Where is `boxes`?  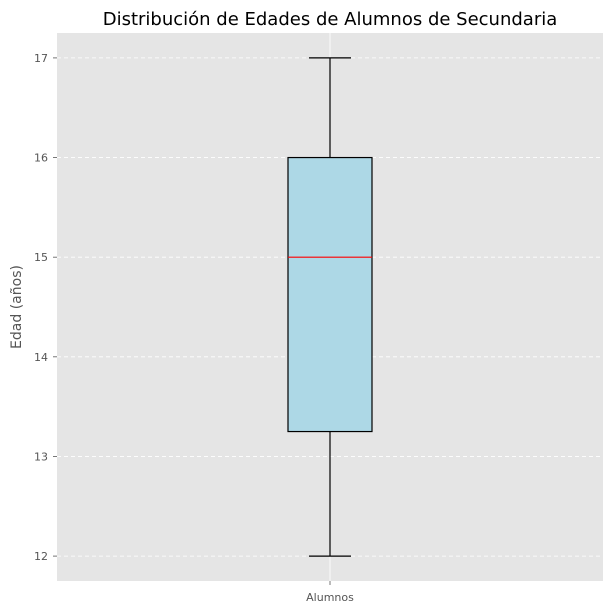 boxes is located at coordinates (330, 307).